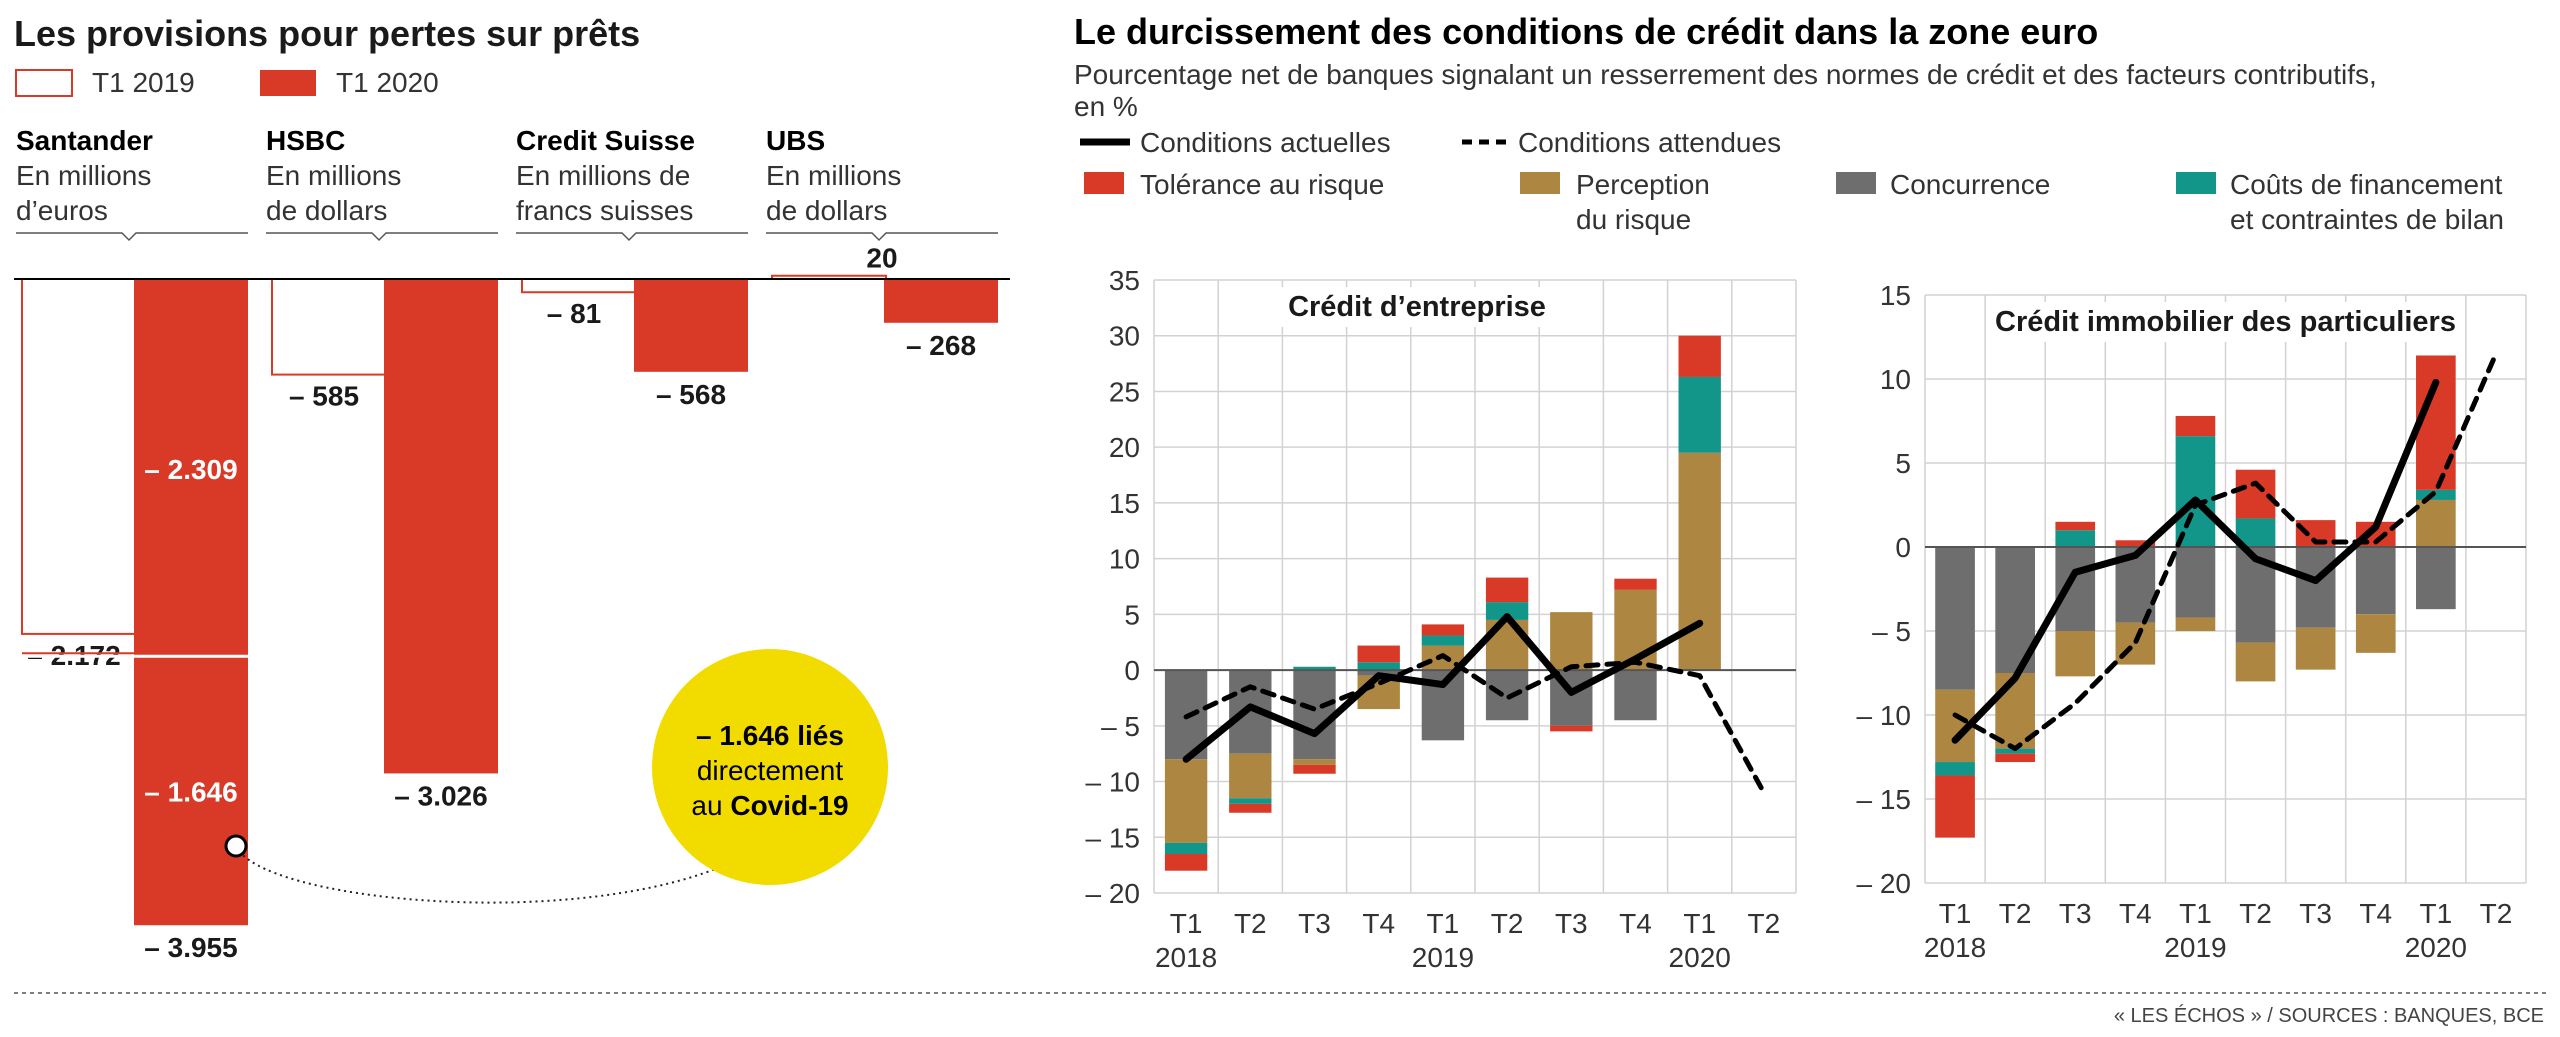 The image size is (2560, 1037). What do you see at coordinates (190, 791) in the screenshot?
I see `value-label-santander-part2: – 1.646` at bounding box center [190, 791].